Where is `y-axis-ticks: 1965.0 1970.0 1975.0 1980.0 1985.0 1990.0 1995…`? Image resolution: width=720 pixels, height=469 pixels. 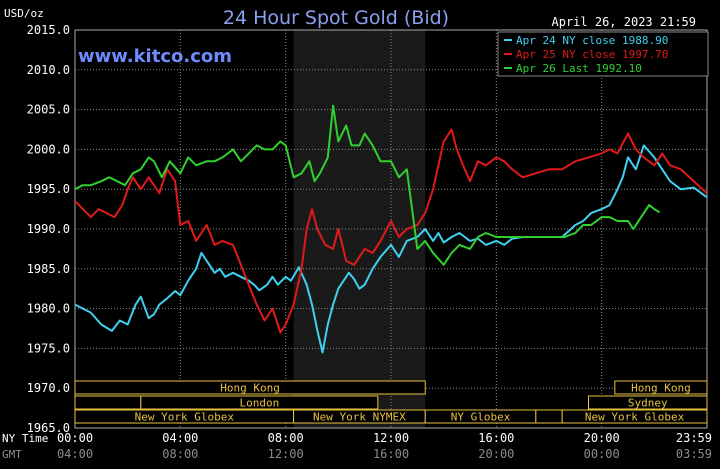
y-axis-ticks: 1965.0 1970.0 1975.0 1980.0 1985.0 1990.0 1995… is located at coordinates (48, 229).